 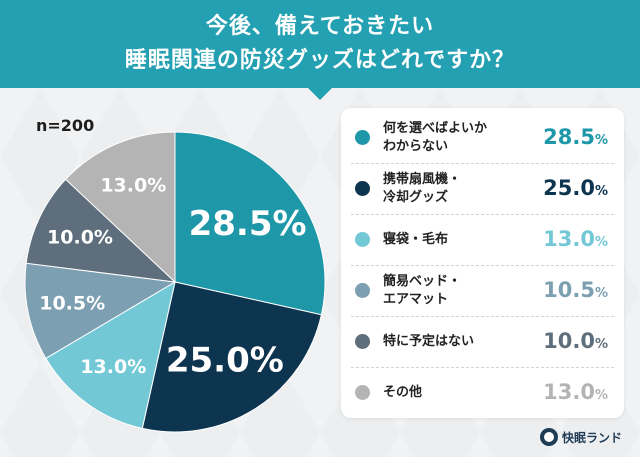 I want to click on title-line-2: 睡眠関連の防災グッズはどれですか？, so click(x=320, y=60).